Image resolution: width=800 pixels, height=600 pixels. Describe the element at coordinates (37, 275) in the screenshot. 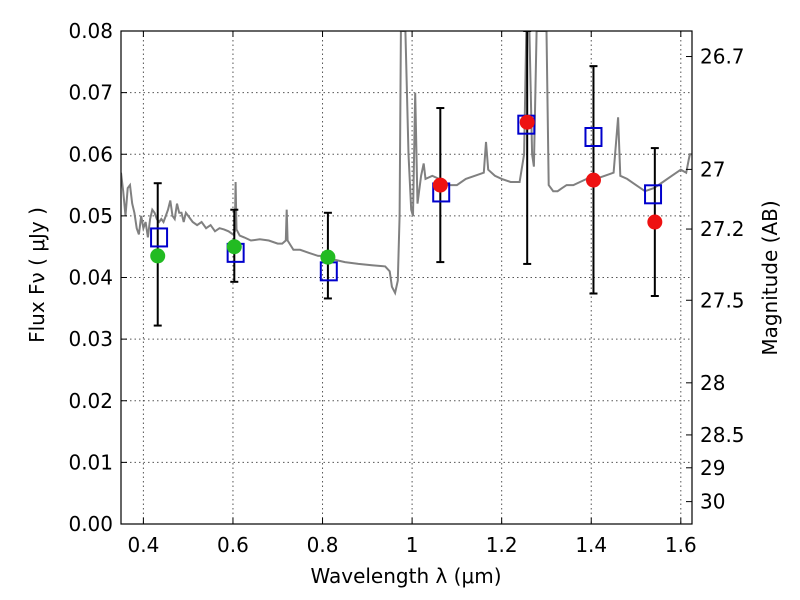

I see `y-axis-title: Flux Fν ( μJy )` at that location.